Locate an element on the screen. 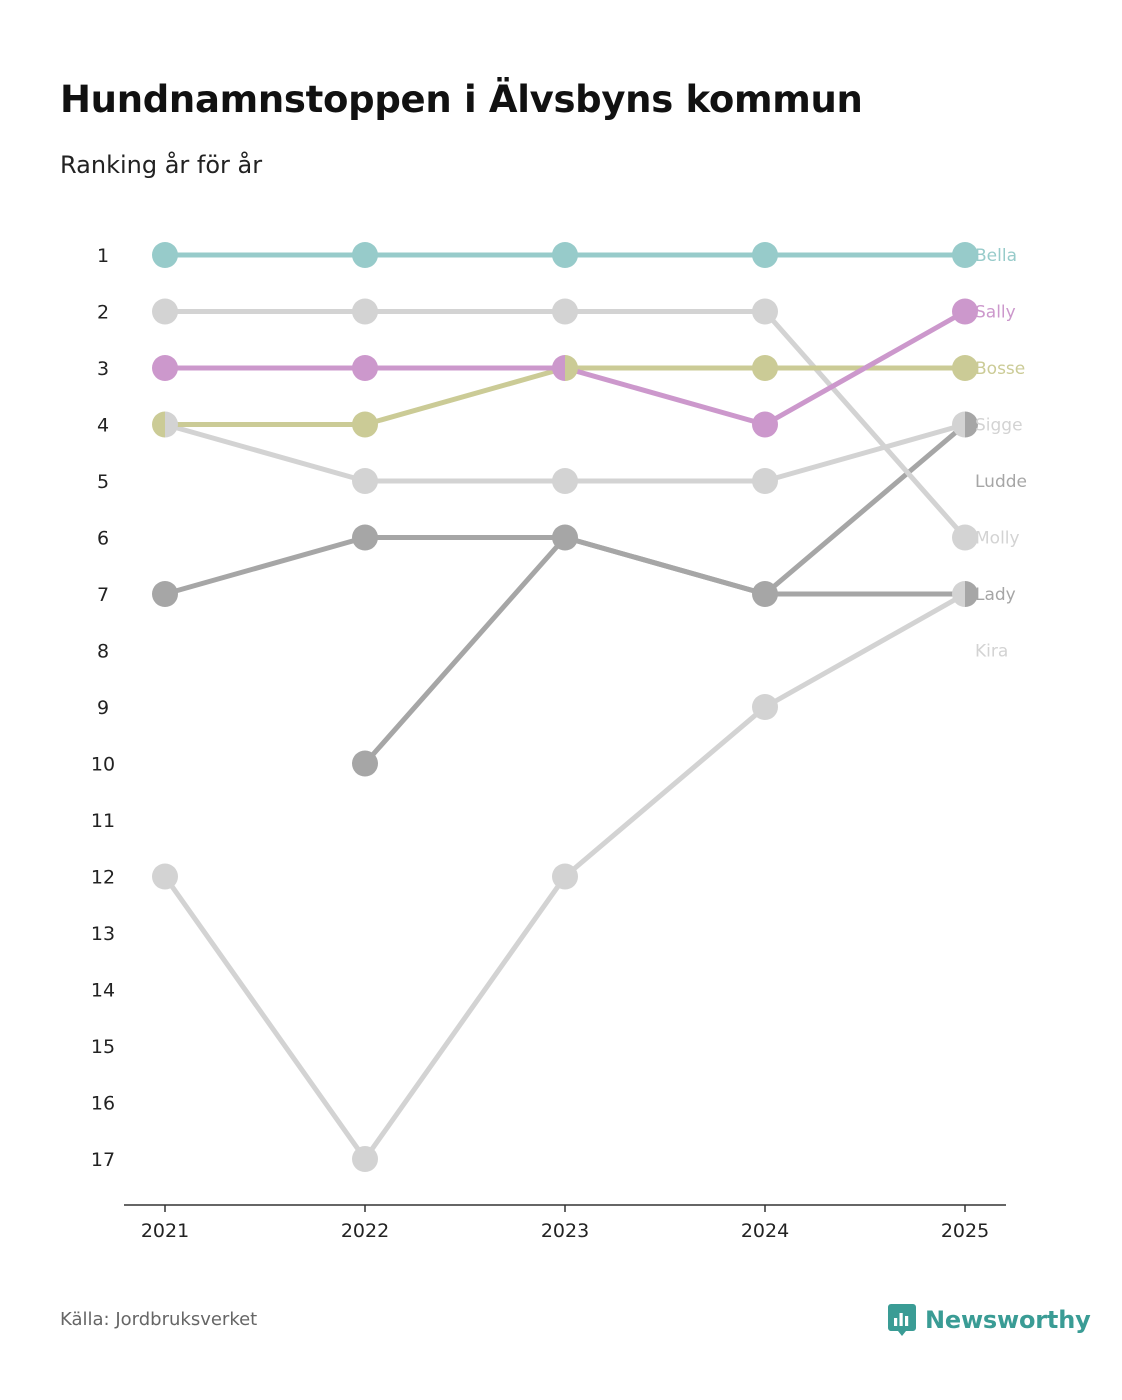 The height and width of the screenshot is (1400, 1122). y-tick-label: 1 is located at coordinates (103, 256).